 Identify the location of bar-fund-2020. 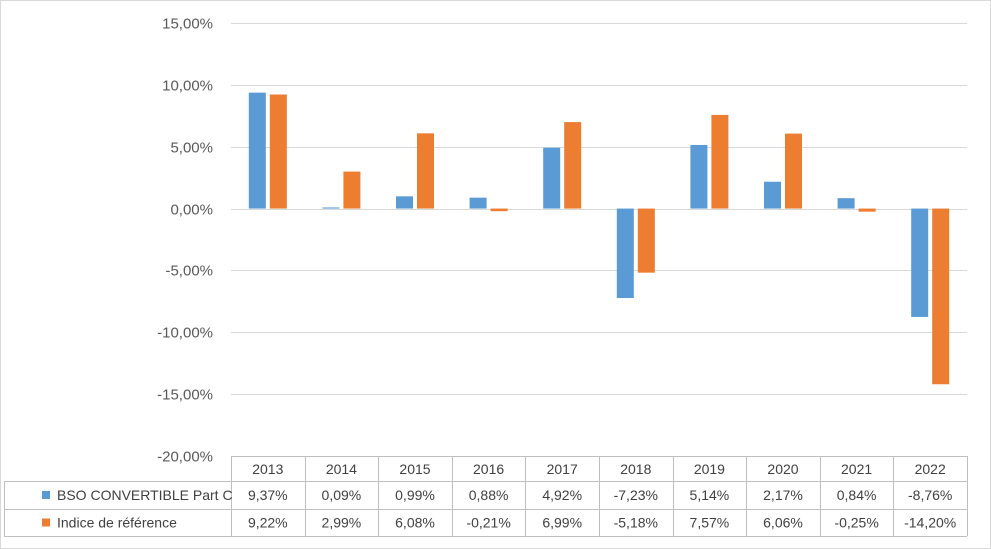
(772, 195).